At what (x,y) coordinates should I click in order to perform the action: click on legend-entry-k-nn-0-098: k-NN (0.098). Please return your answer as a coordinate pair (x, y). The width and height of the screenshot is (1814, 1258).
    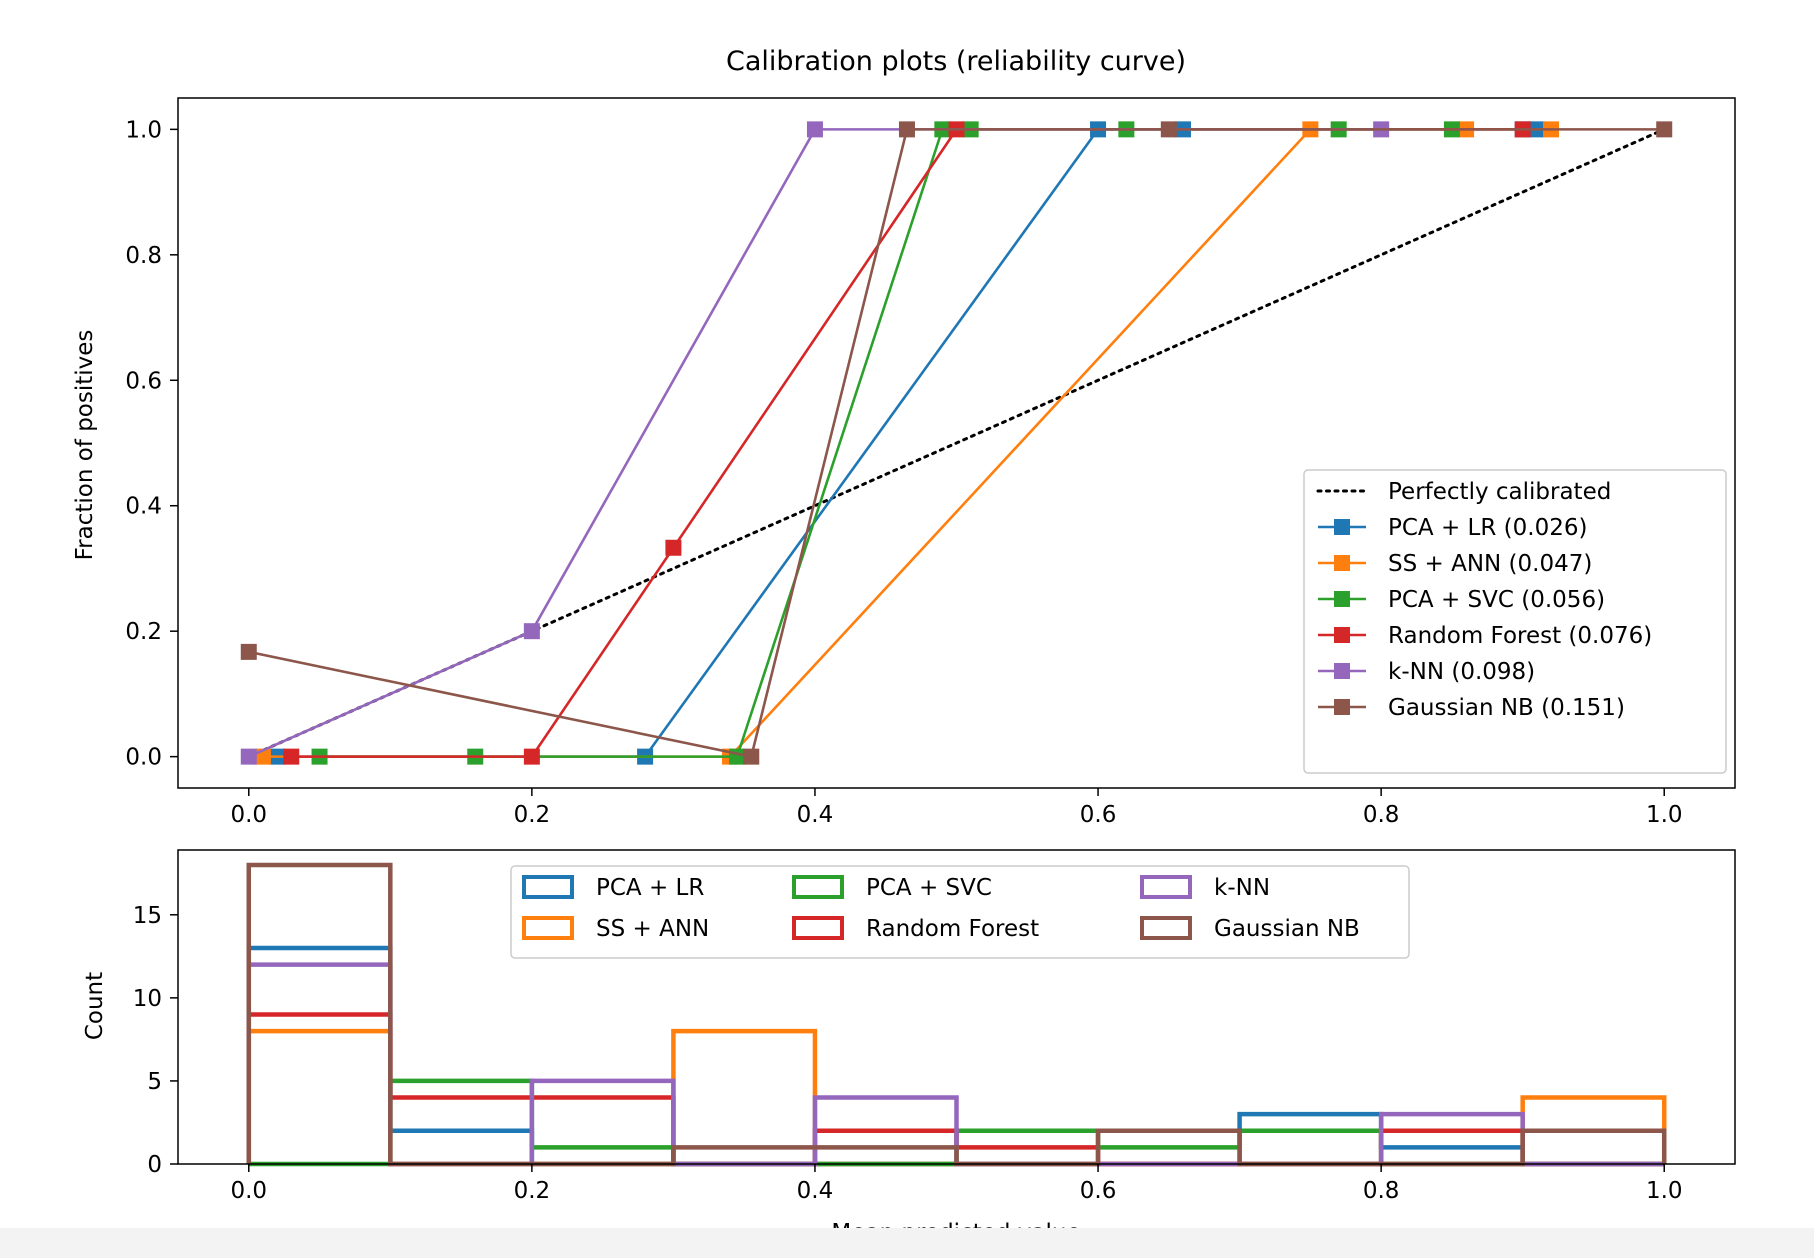
    Looking at the image, I should click on (1426, 672).